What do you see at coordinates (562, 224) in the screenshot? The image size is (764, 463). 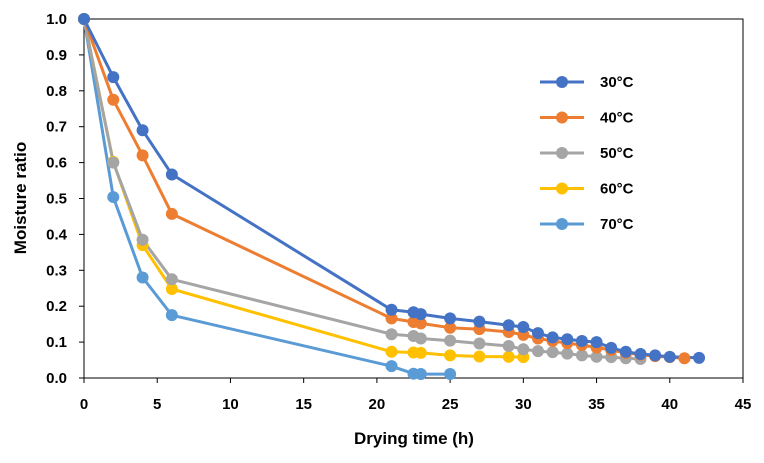 I see `legend-marker-70C` at bounding box center [562, 224].